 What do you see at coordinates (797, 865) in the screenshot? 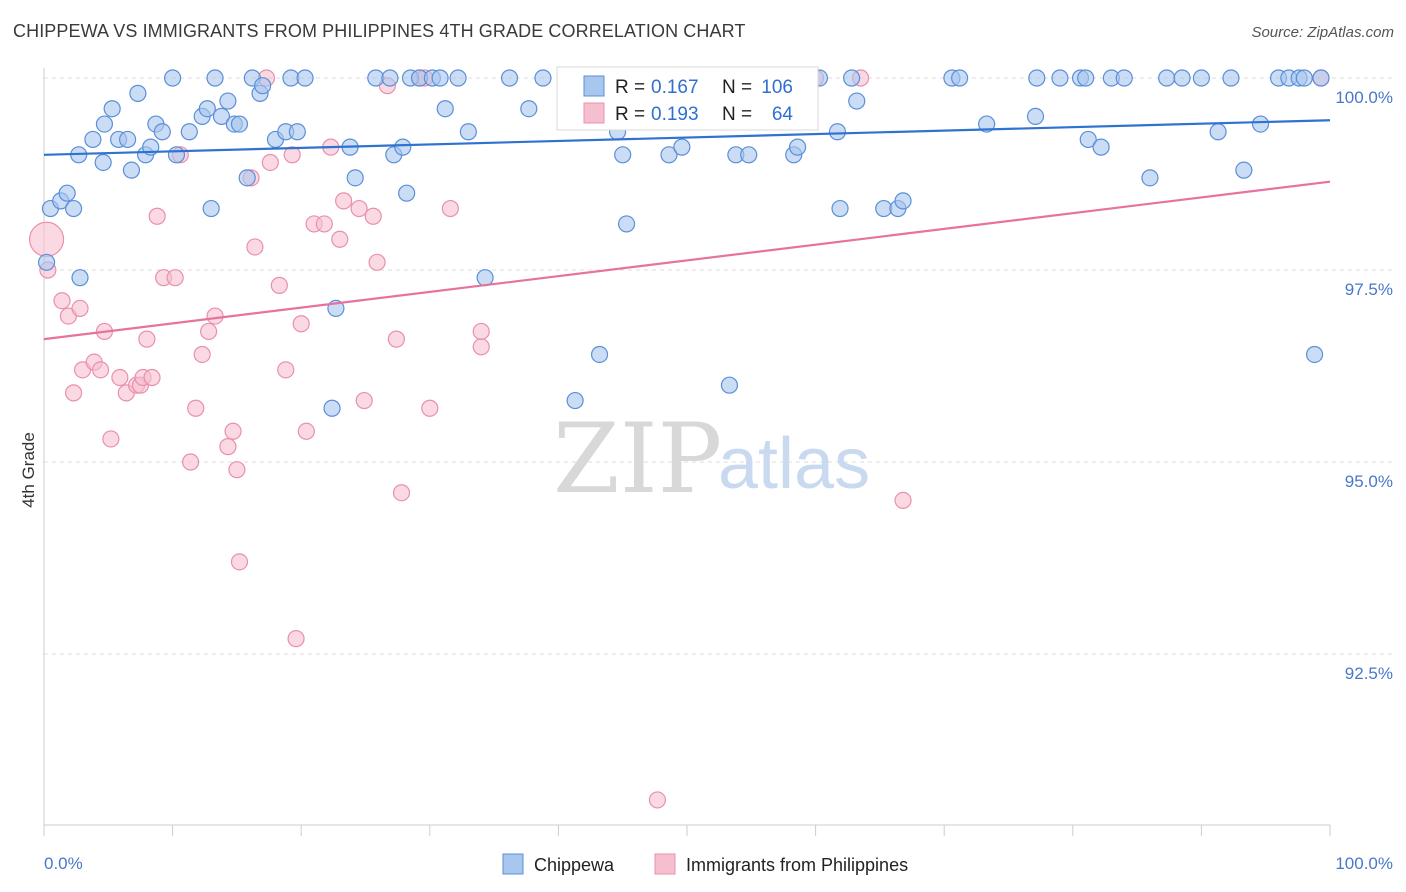
I see `bottom-legend-label-philippines: Immigrants from Philippines` at bounding box center [797, 865].